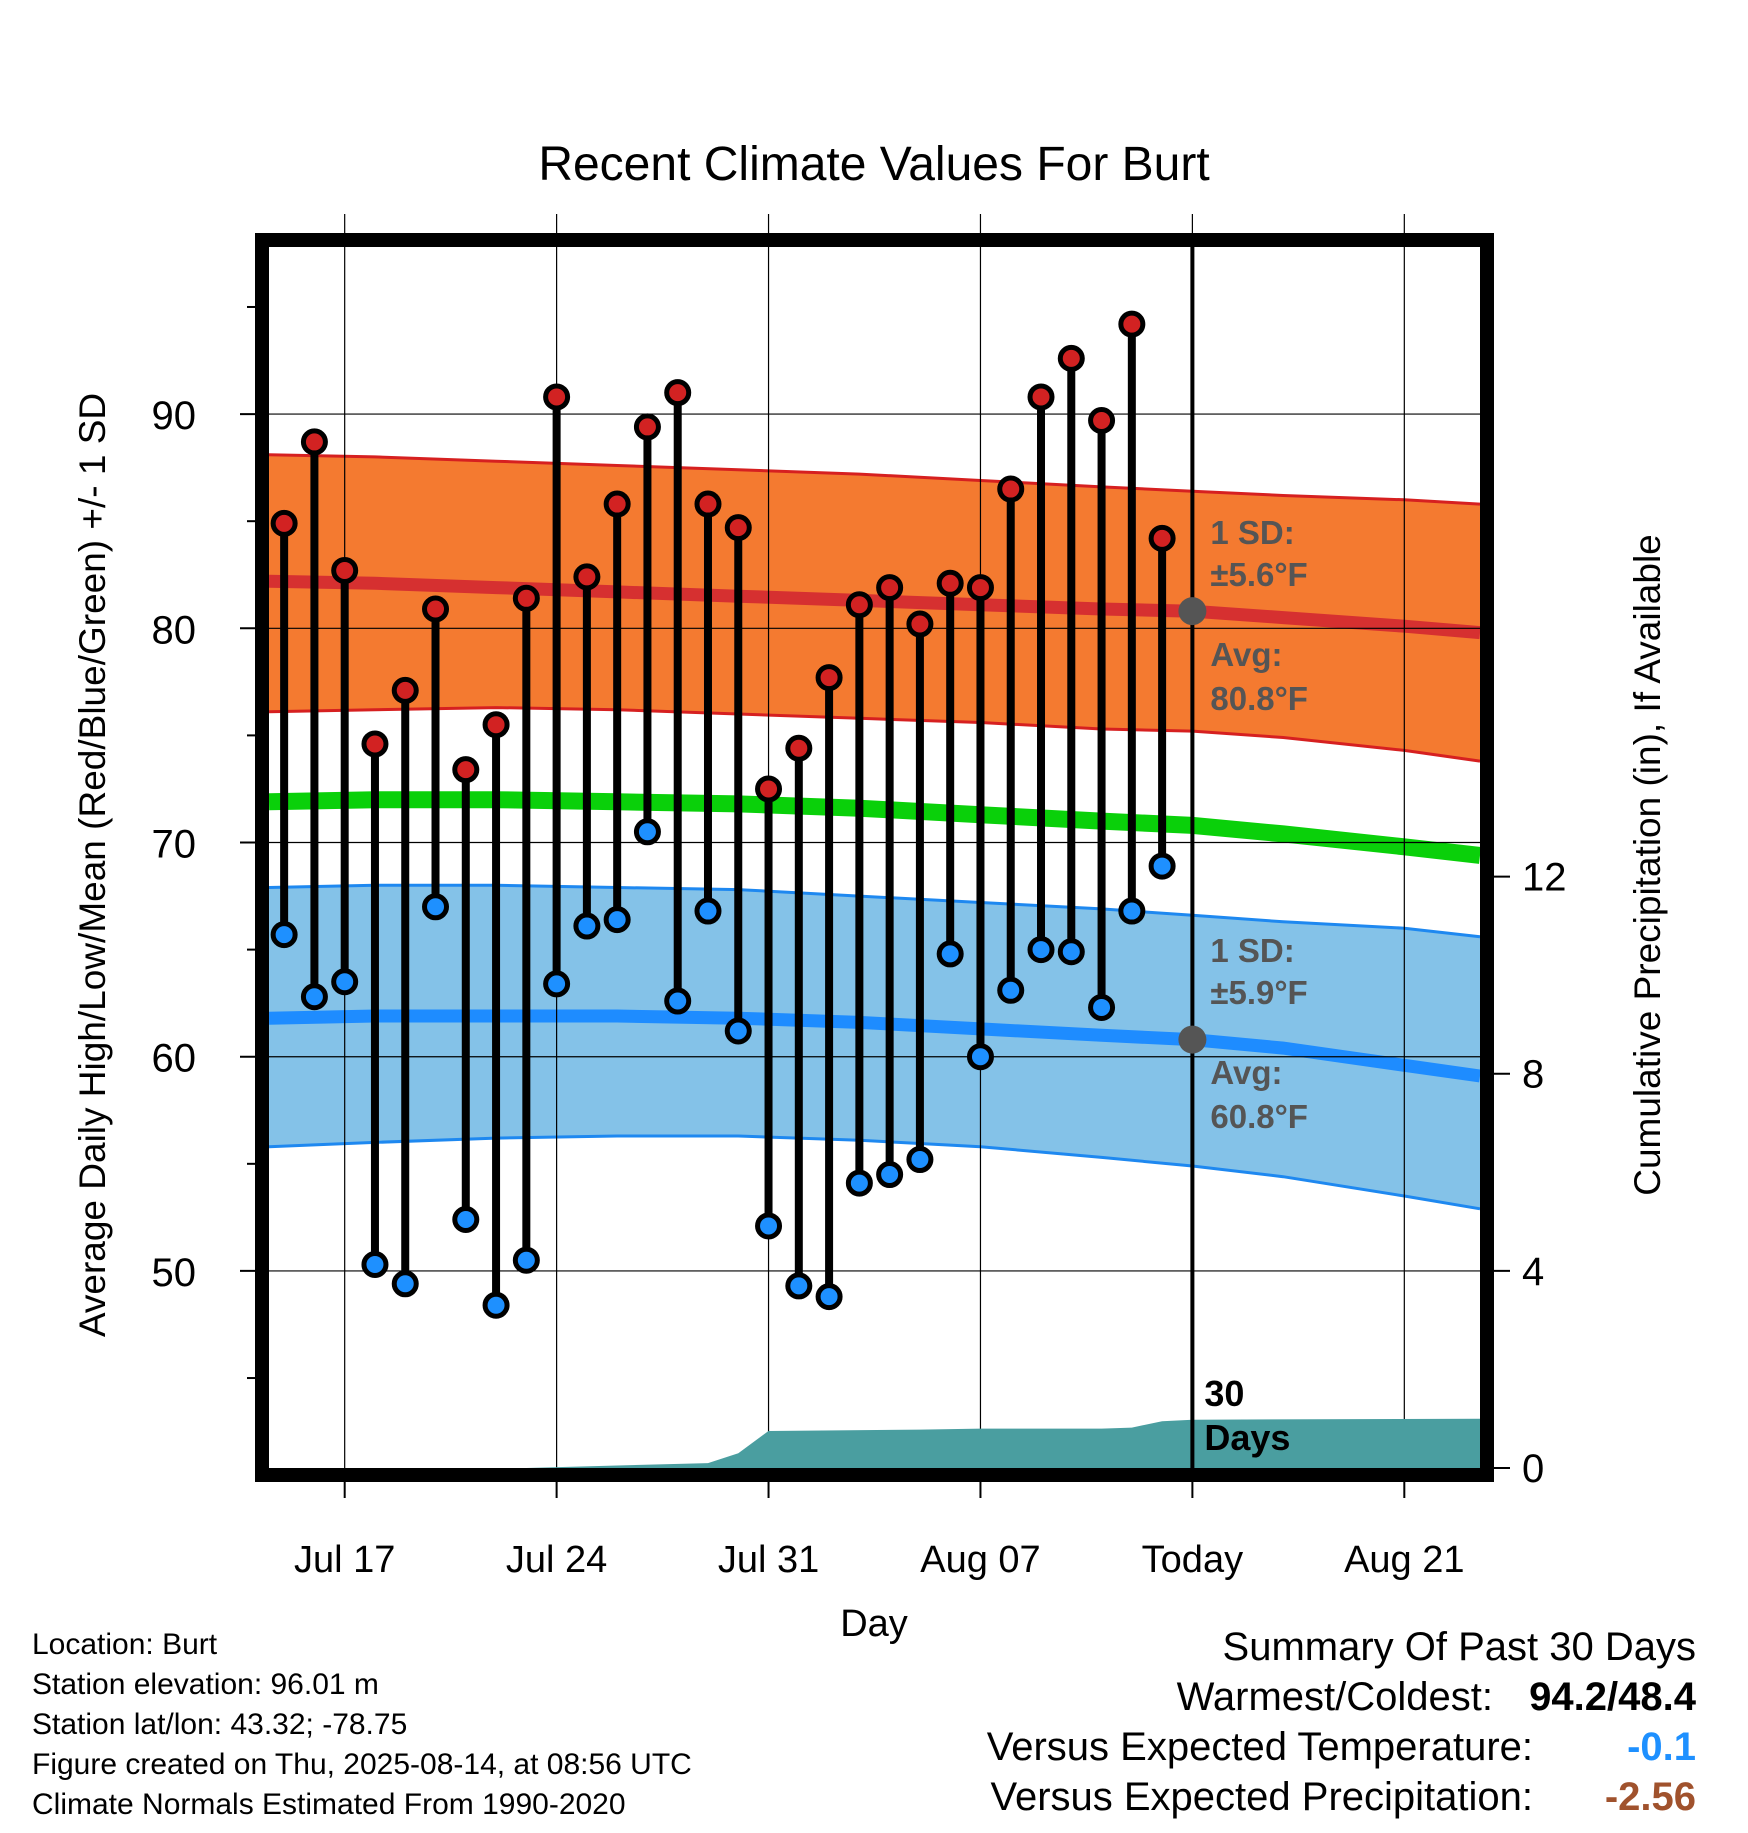 This screenshot has width=1748, height=1833. I want to click on temp-value: -0.1, so click(1661, 1747).